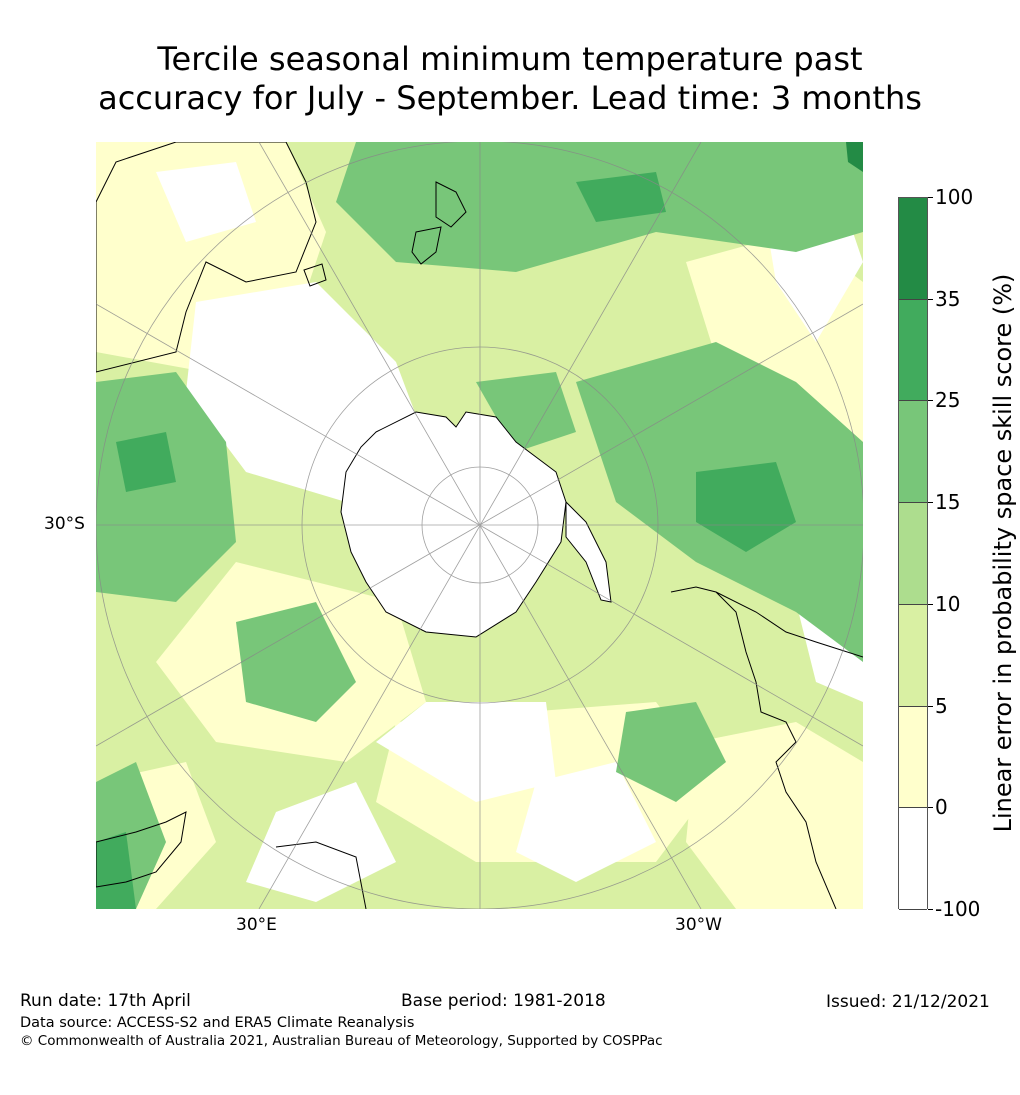 Image resolution: width=1020 pixels, height=1095 pixels. Describe the element at coordinates (941, 705) in the screenshot. I see `colorbar-tick-label: 5` at that location.